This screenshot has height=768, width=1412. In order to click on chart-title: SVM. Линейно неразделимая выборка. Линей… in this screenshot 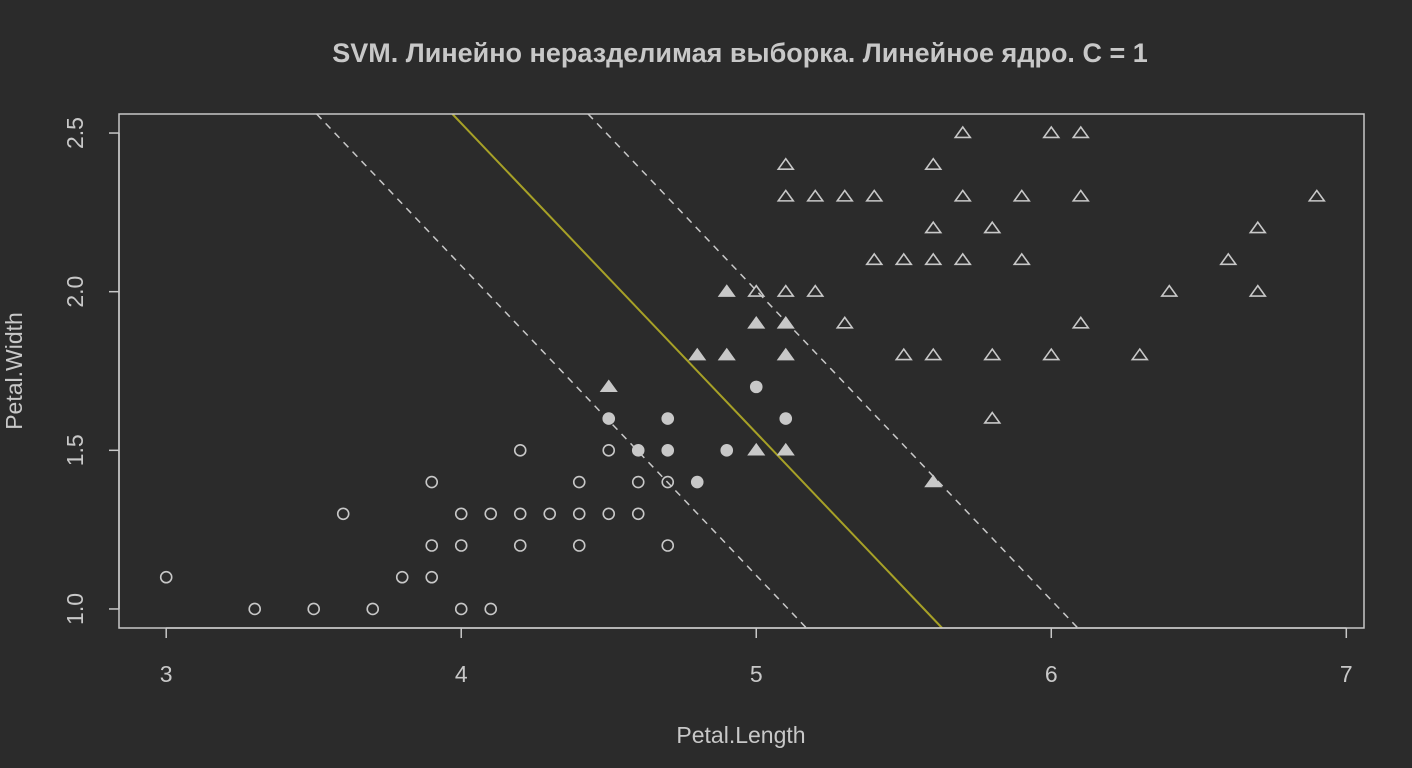, I will do `click(739, 53)`.